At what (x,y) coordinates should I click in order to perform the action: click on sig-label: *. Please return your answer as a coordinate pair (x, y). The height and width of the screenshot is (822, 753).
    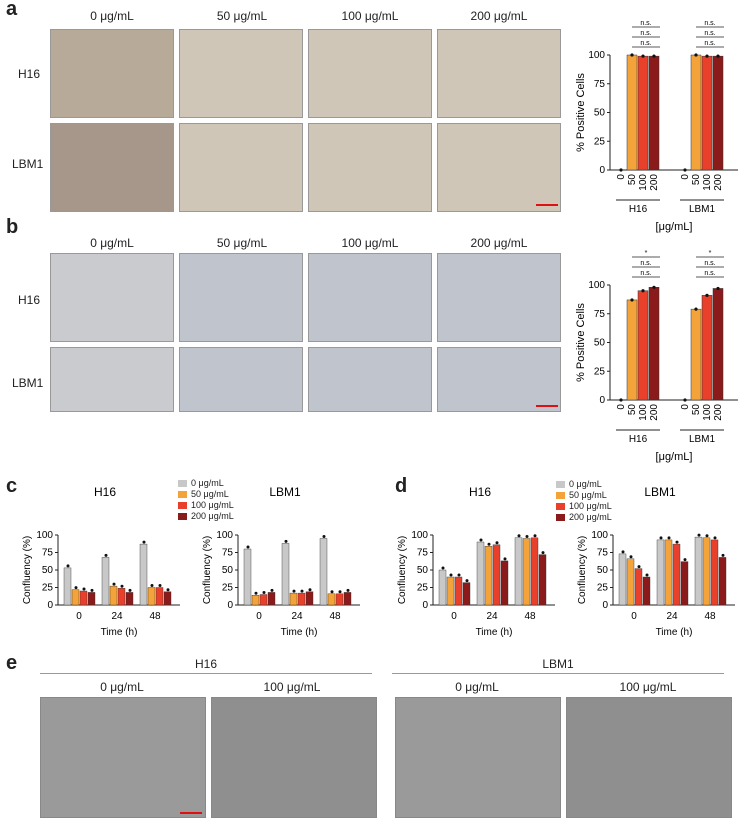
    Looking at the image, I should click on (646, 253).